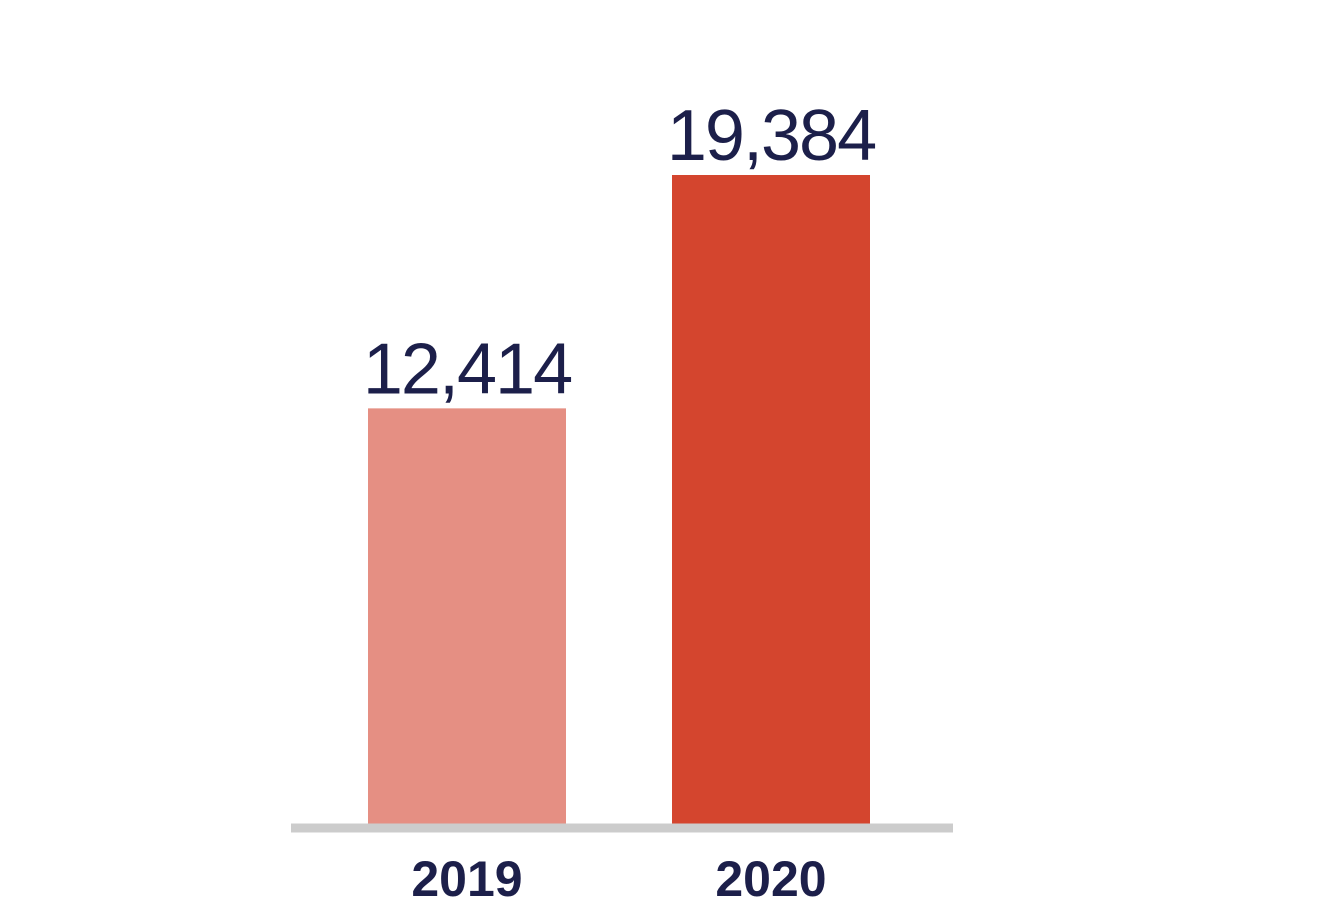 The height and width of the screenshot is (917, 1333). I want to click on value-label-2019: 12,414, so click(467, 369).